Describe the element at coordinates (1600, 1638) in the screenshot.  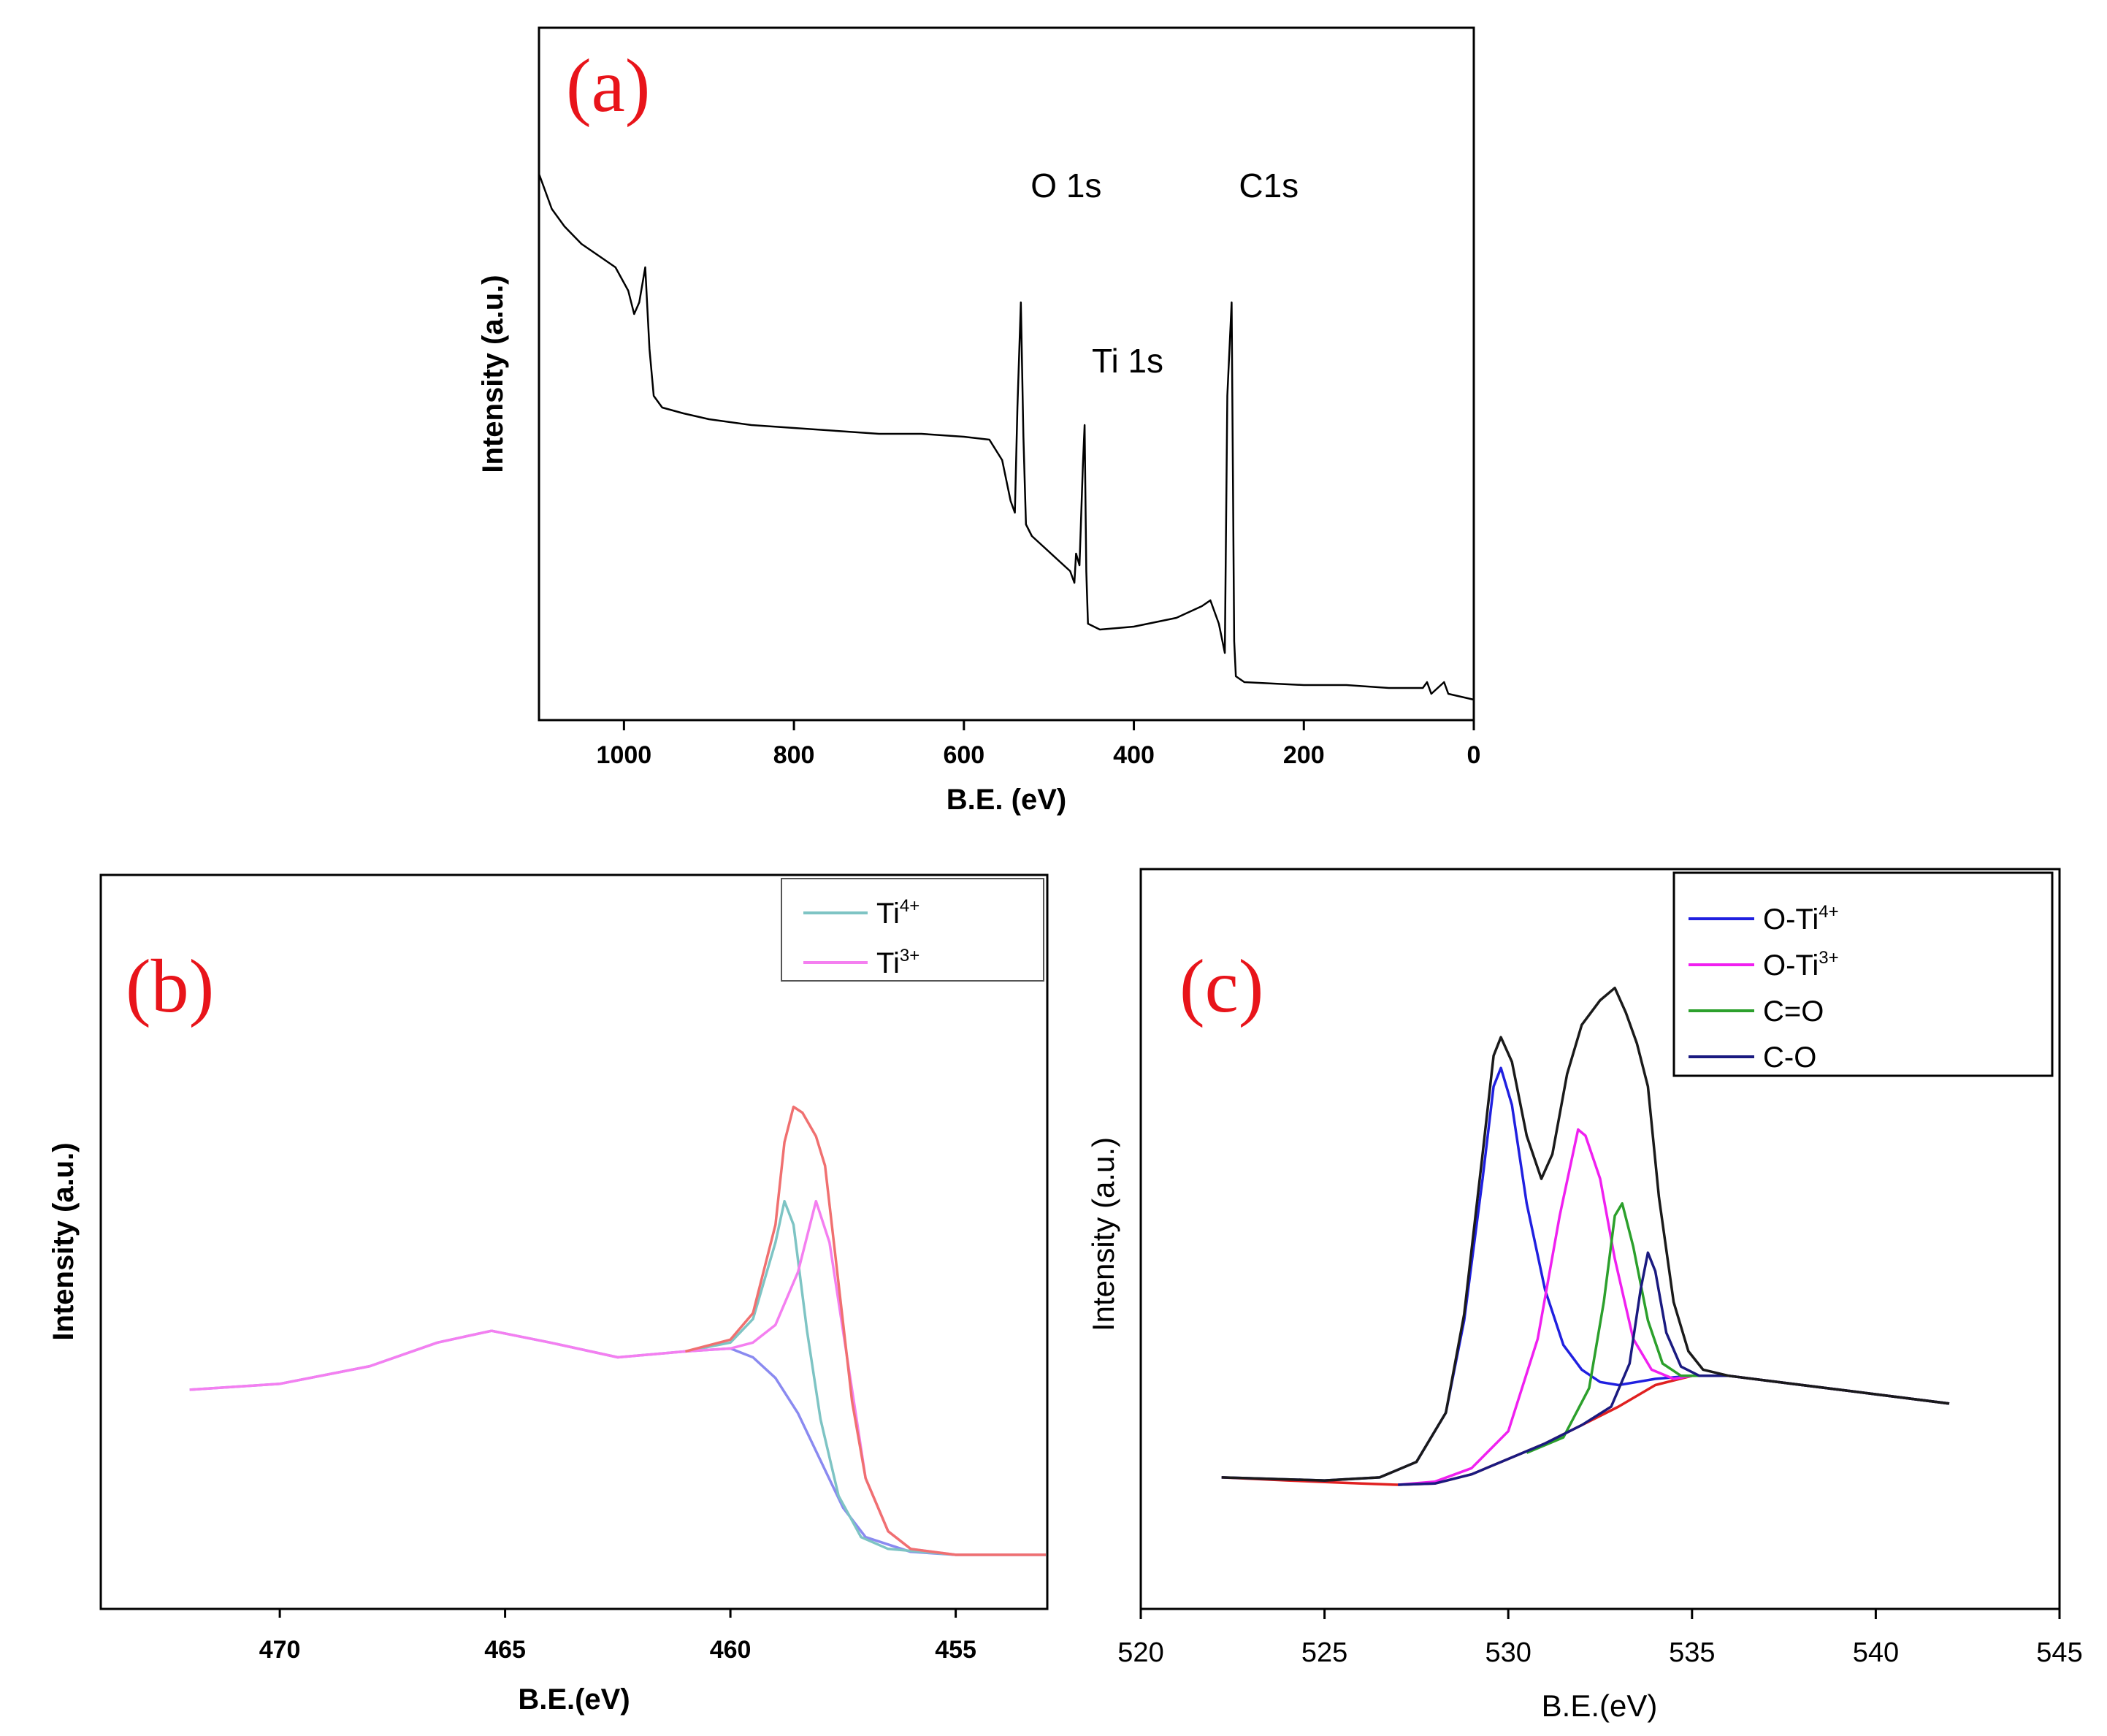
I see `x-axis-ticks: 520 525 530 535 540 545` at that location.